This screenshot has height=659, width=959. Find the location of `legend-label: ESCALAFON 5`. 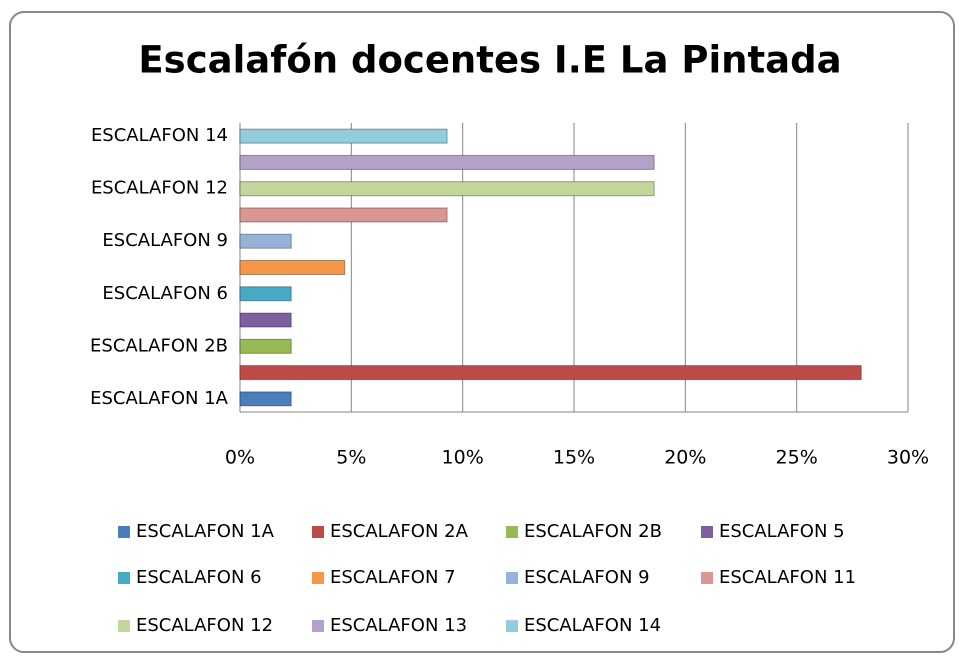

legend-label: ESCALAFON 5 is located at coordinates (782, 531).